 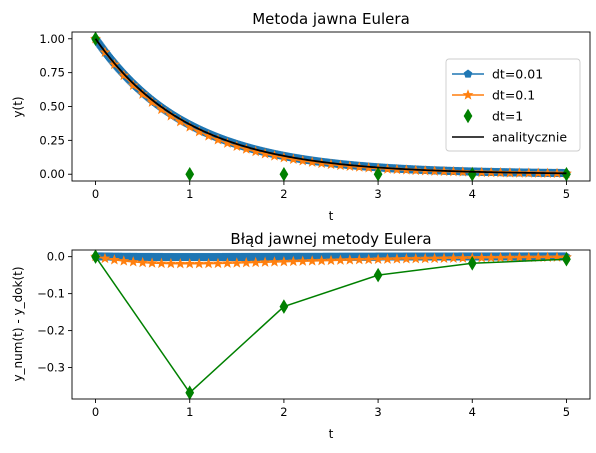 What do you see at coordinates (507, 116) in the screenshot?
I see `legend-label: dt=1` at bounding box center [507, 116].